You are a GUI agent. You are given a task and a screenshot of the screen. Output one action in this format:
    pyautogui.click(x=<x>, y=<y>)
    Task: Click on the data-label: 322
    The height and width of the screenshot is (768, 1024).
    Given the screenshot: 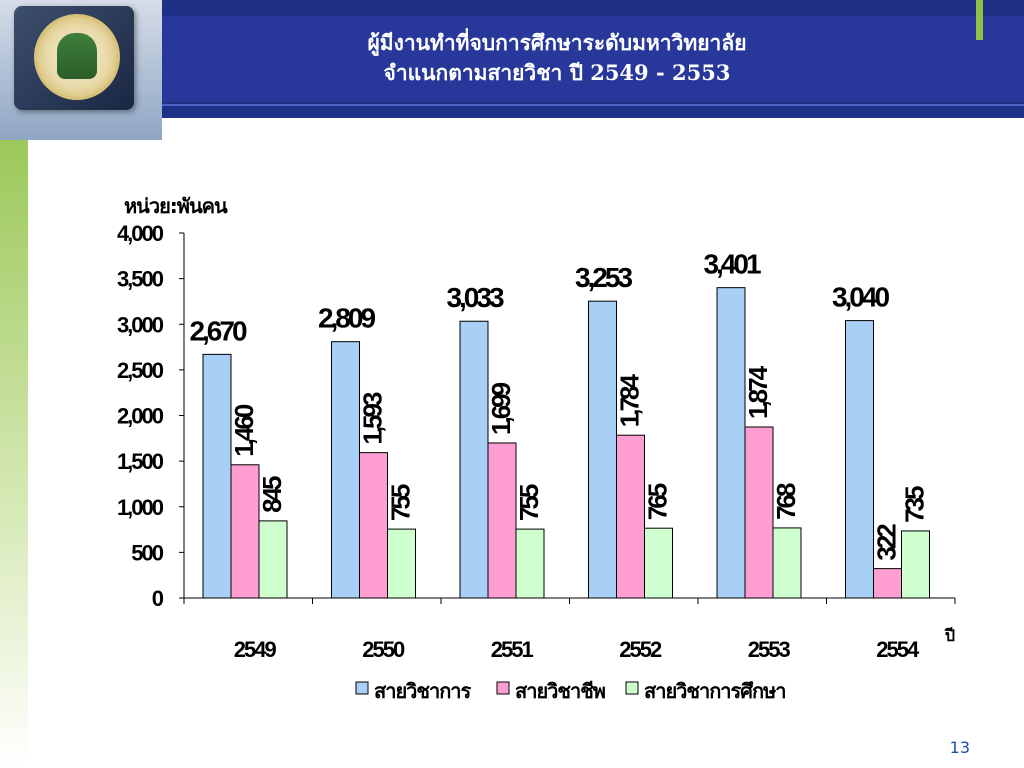 What is the action you would take?
    pyautogui.click(x=887, y=542)
    